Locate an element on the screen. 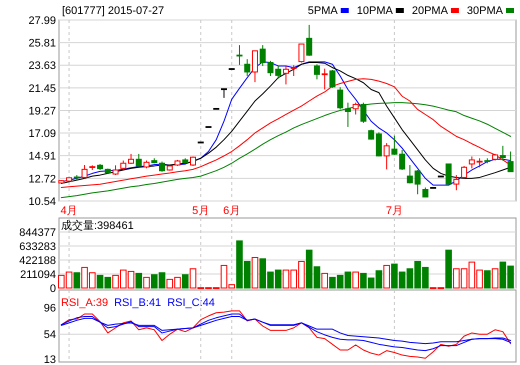 This screenshot has height=365, width=520. y-tick-label: 211094 is located at coordinates (38, 274).